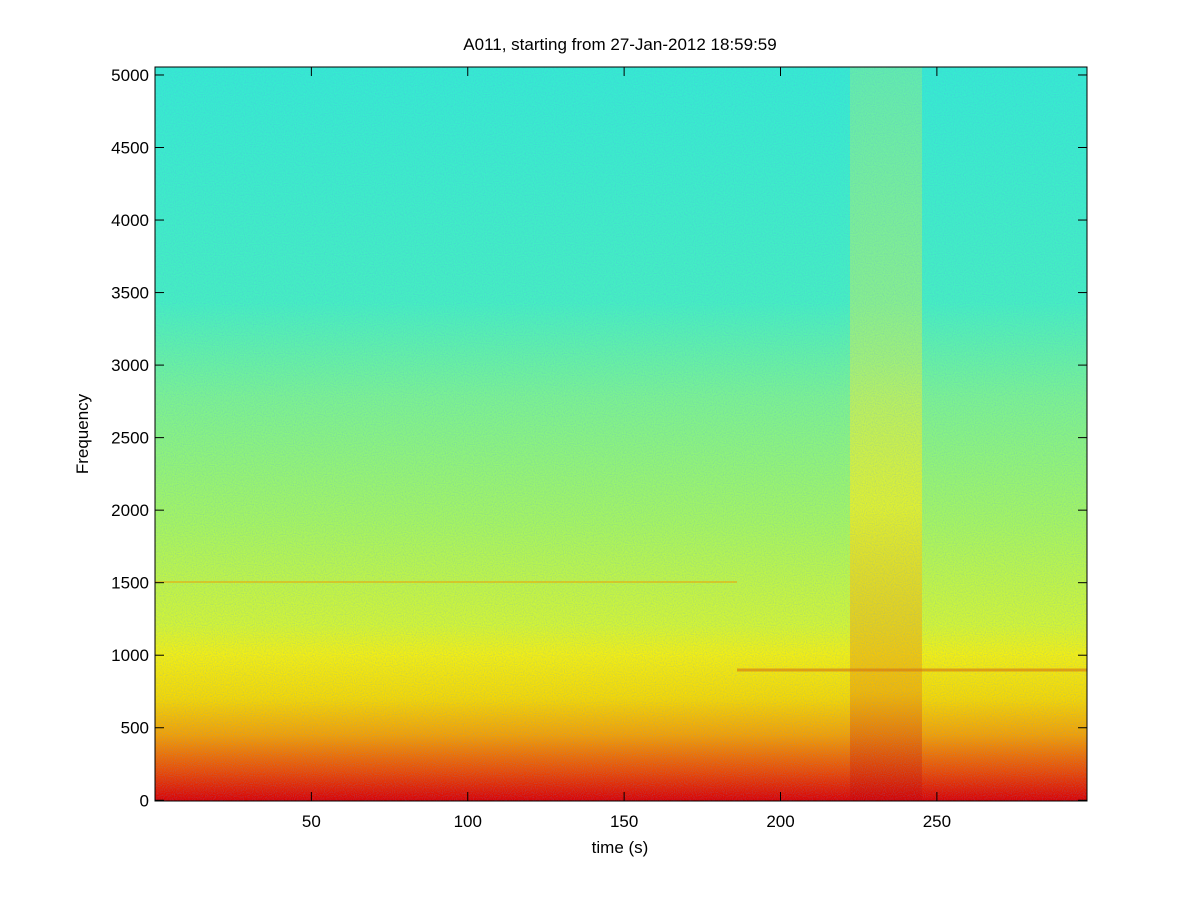 The width and height of the screenshot is (1200, 900). I want to click on y-tick-label: 2000, so click(130, 510).